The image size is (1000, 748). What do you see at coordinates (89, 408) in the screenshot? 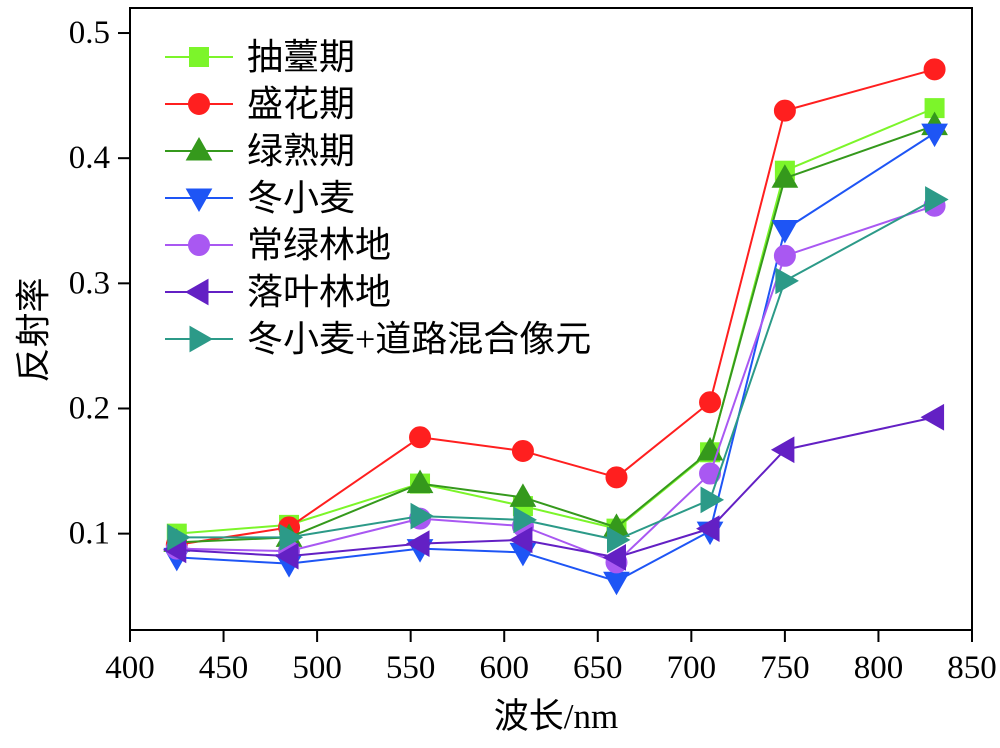
I see `y-tick-label: 0.2` at bounding box center [89, 408].